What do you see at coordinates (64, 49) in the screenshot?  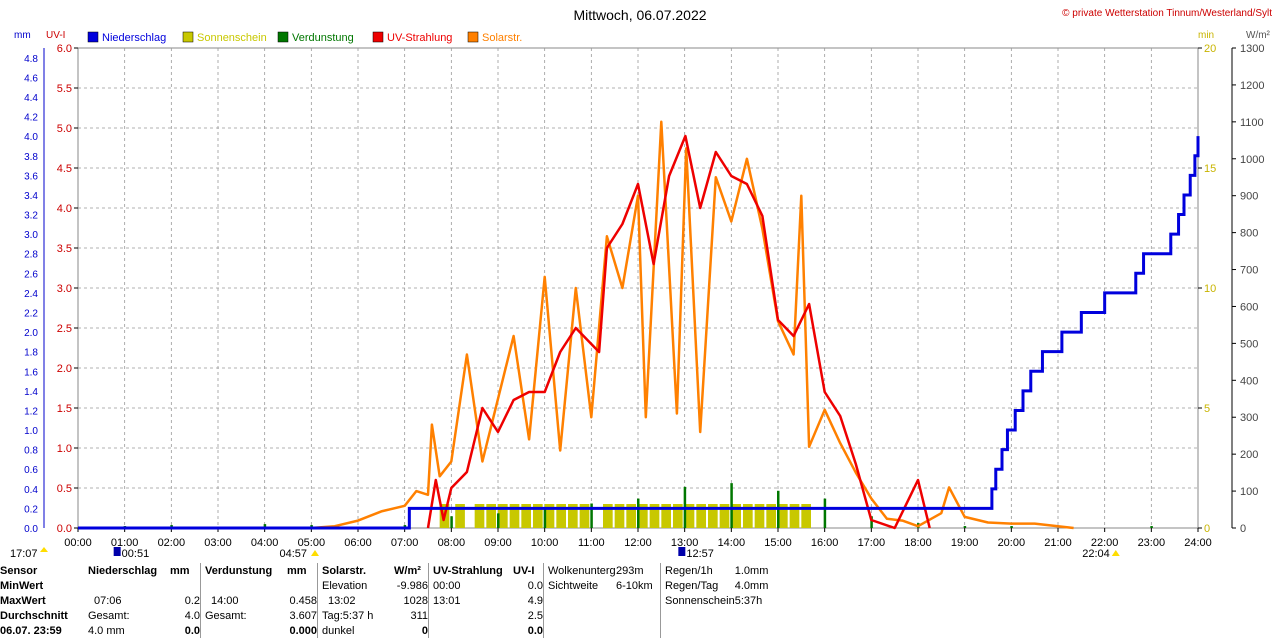 I see `uv-tick-label: 6.0` at bounding box center [64, 49].